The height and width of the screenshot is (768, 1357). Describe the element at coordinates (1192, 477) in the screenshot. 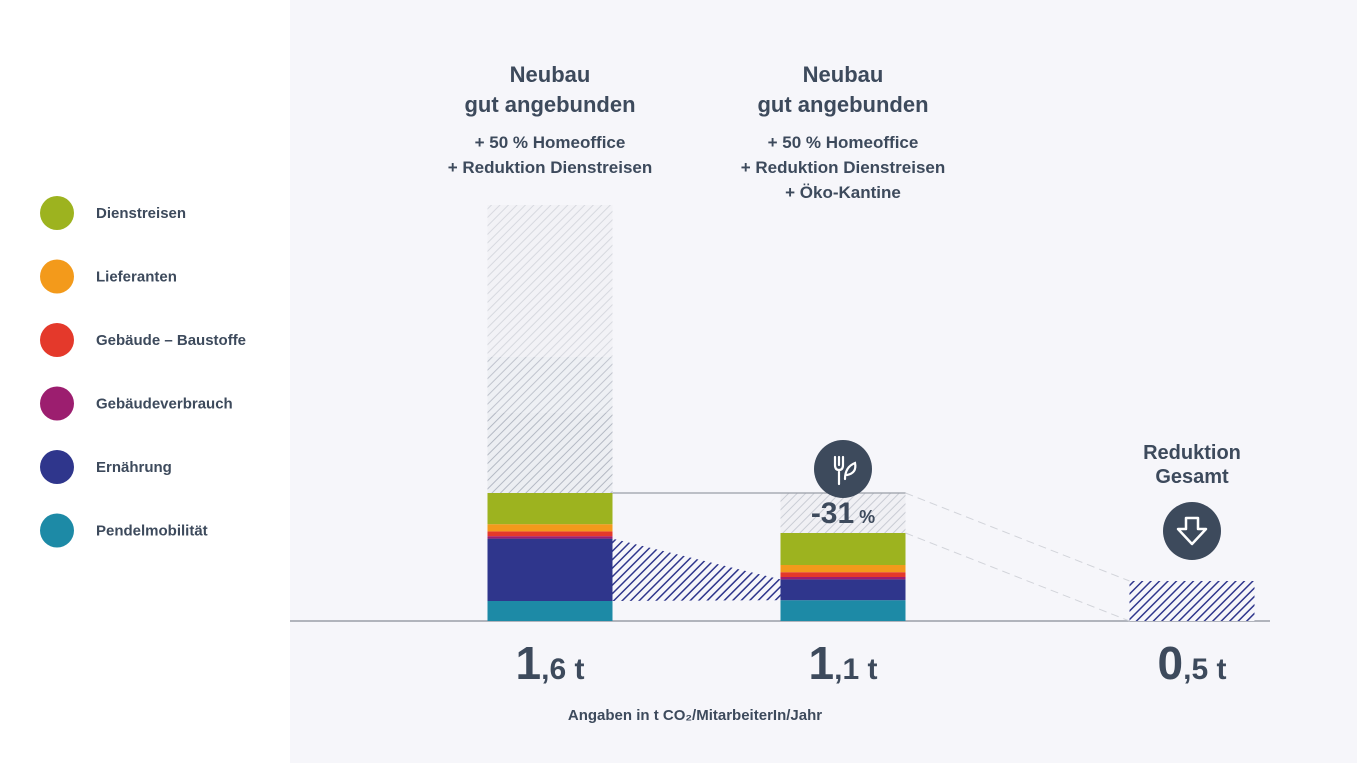

I see `bar-title: Gesamt` at that location.